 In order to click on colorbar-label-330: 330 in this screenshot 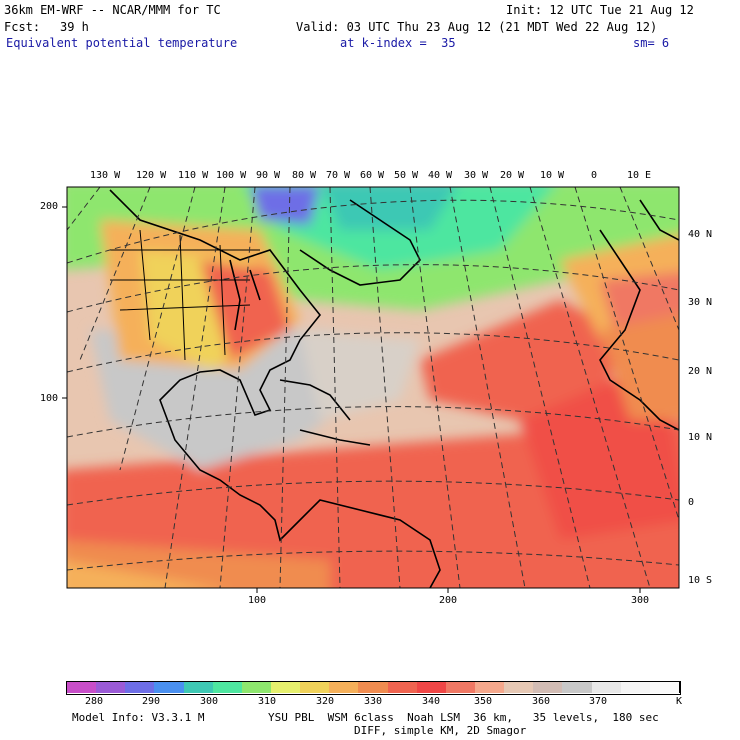, I will do `click(373, 701)`.